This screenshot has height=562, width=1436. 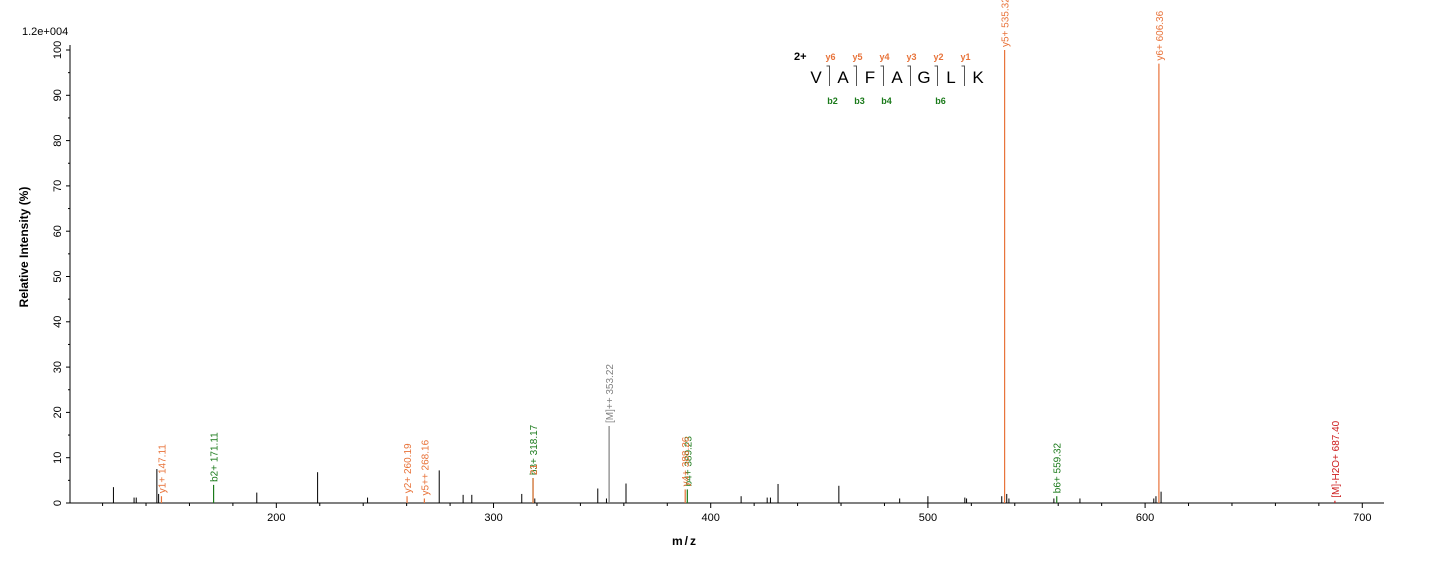 I want to click on peak-label: 21, so click(x=534, y=470).